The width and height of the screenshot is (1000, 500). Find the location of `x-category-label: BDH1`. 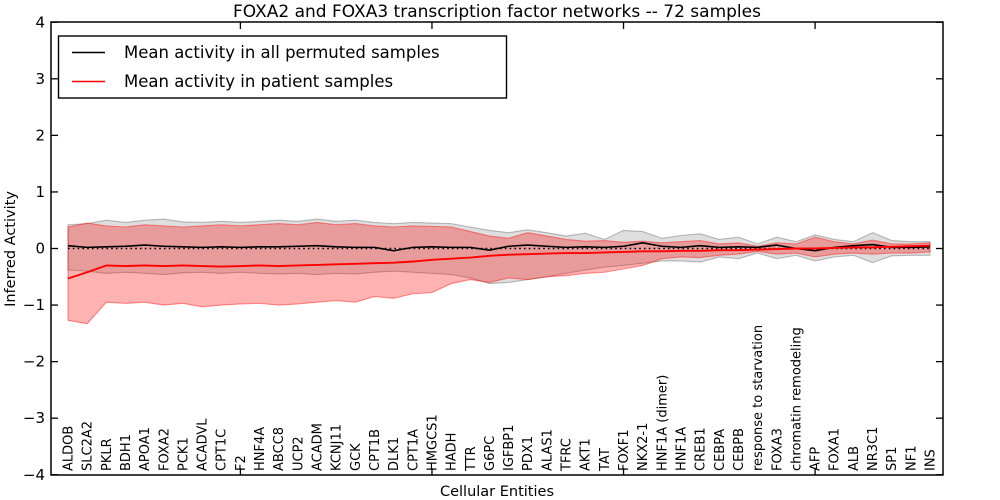

x-category-label: BDH1 is located at coordinates (126, 452).